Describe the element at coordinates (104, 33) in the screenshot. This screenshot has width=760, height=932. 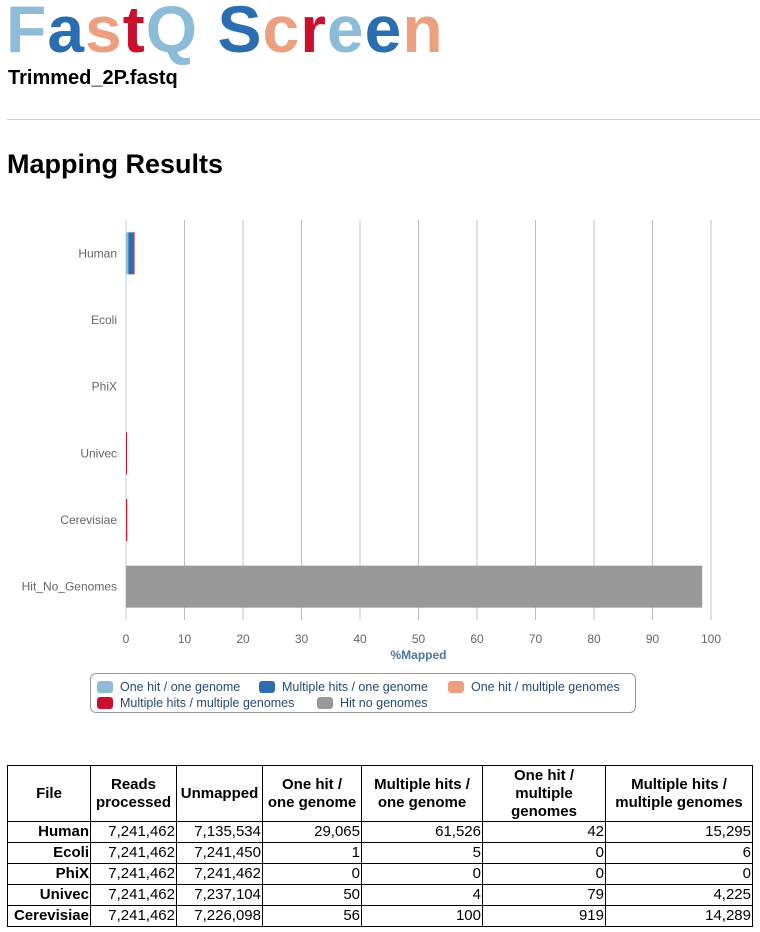
I see `logo-letter: s` at that location.